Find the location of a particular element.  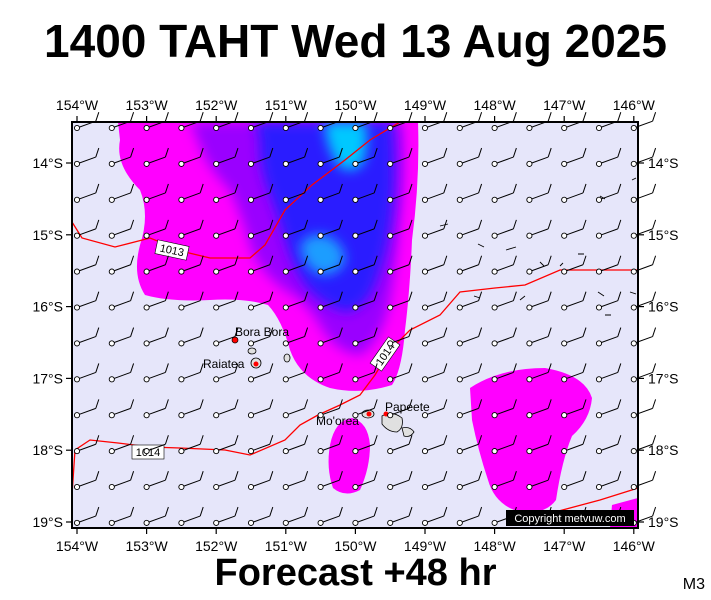

lon-label-bottom: 147°W is located at coordinates (564, 546).